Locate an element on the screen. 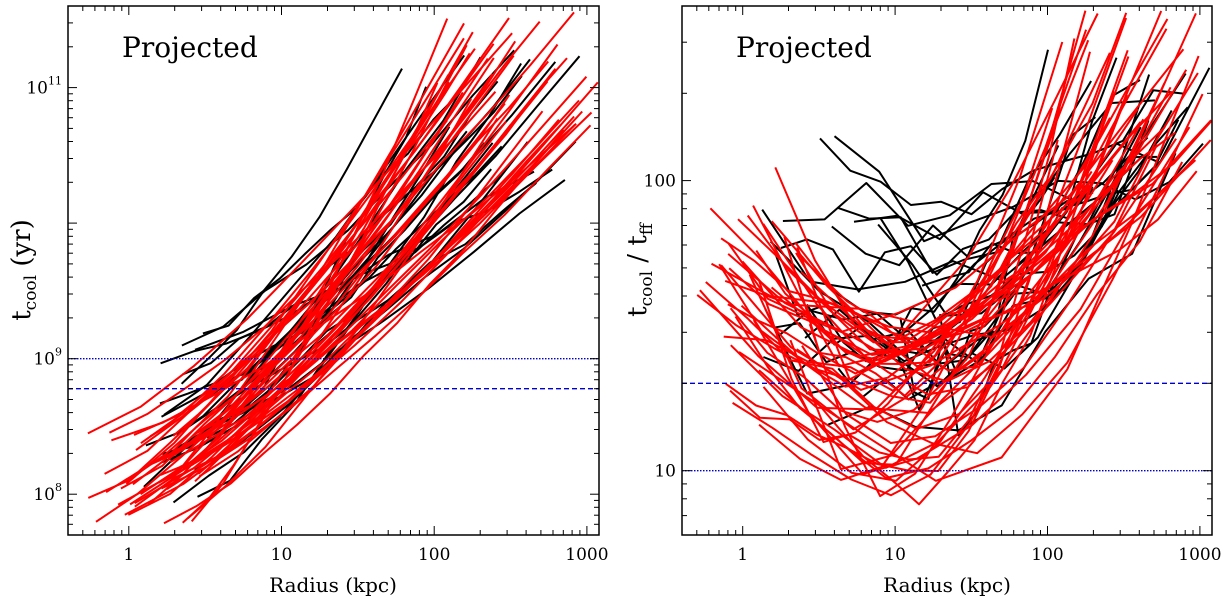 Image resolution: width=1226 pixels, height=603 pixels. right-y-axis-label: tcool / tff is located at coordinates (640, 269).